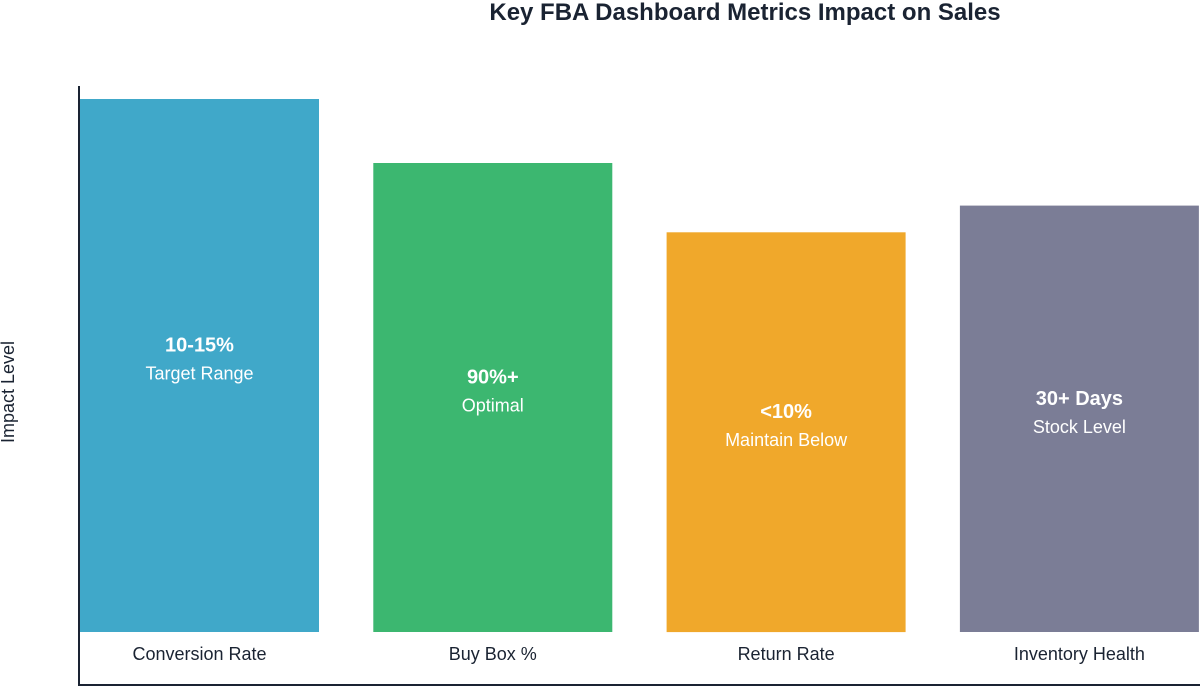 This screenshot has height=688, width=1200. Describe the element at coordinates (493, 378) in the screenshot. I see `bar-value-label: 90%+` at that location.